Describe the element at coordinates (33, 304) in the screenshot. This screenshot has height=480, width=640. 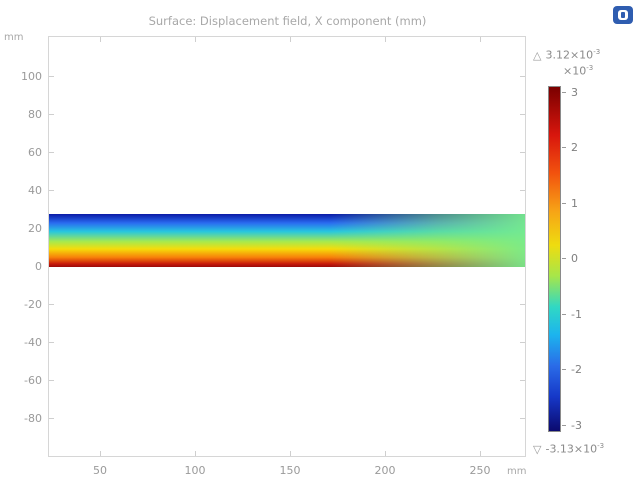
I see `y-tick-label: -20` at that location.